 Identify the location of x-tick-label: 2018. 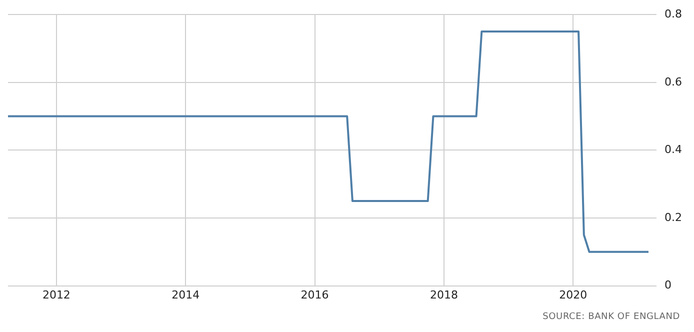
(444, 295).